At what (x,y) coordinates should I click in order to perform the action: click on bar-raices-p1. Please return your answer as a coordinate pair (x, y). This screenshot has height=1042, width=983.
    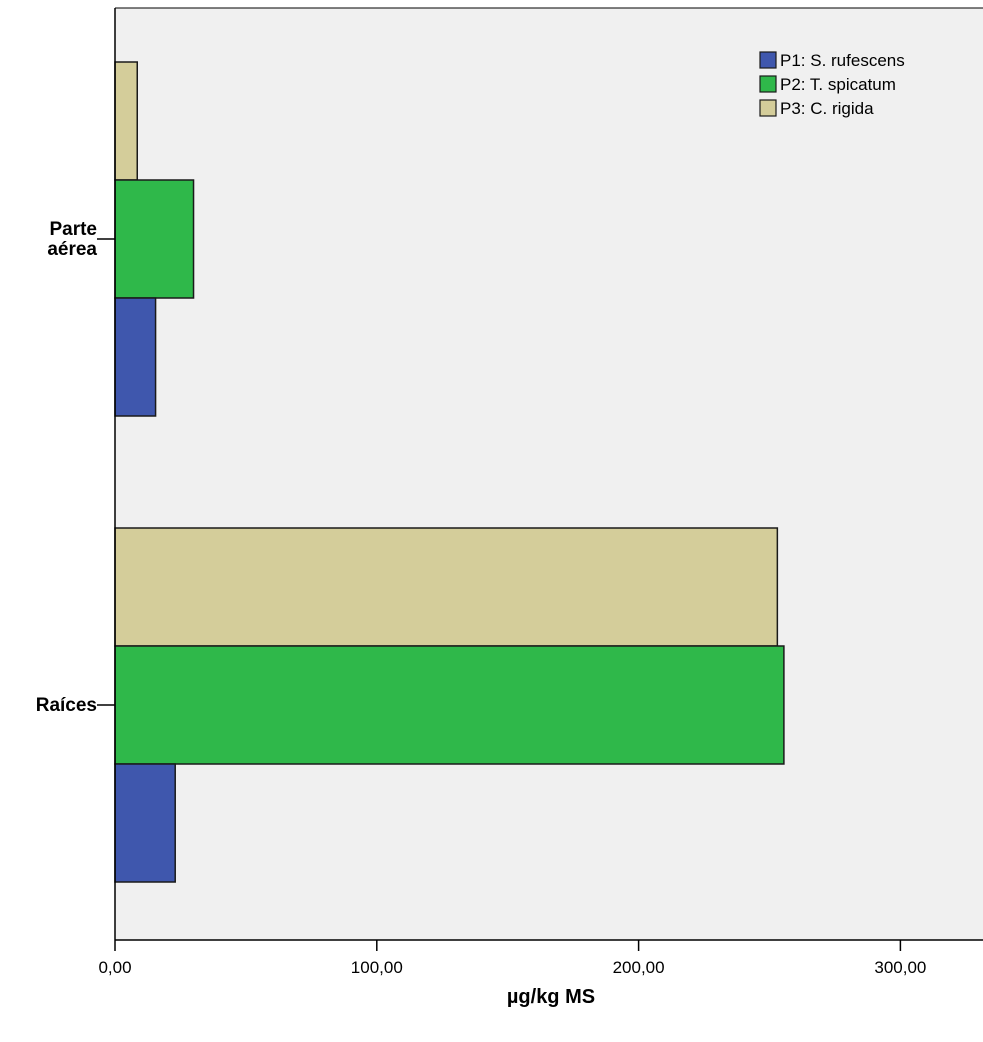
    Looking at the image, I should click on (145, 823).